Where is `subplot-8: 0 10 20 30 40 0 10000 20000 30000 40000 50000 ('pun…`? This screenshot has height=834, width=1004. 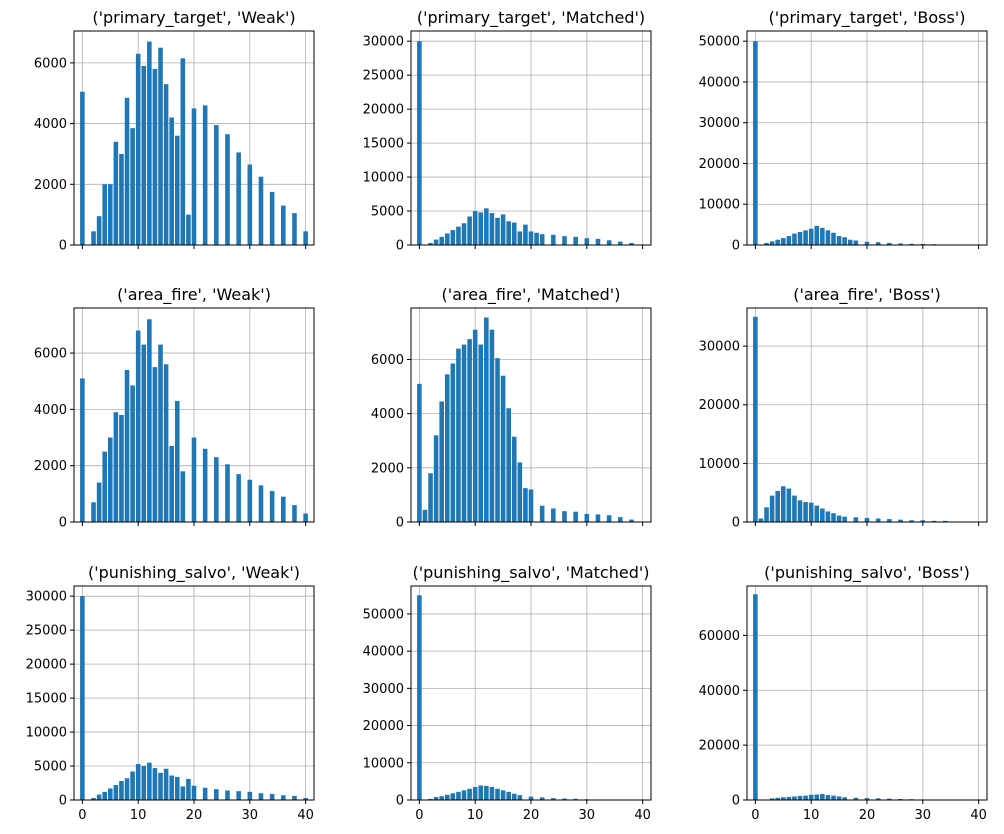
subplot-8: 0 10 20 30 40 0 10000 20000 30000 40000 50000 ('pun… is located at coordinates (507, 693).